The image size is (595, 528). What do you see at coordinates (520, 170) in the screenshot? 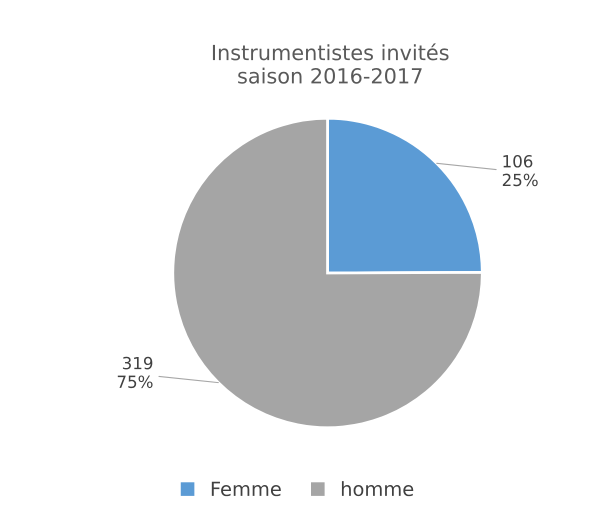
I see `data-label: 106 25%` at bounding box center [520, 170].